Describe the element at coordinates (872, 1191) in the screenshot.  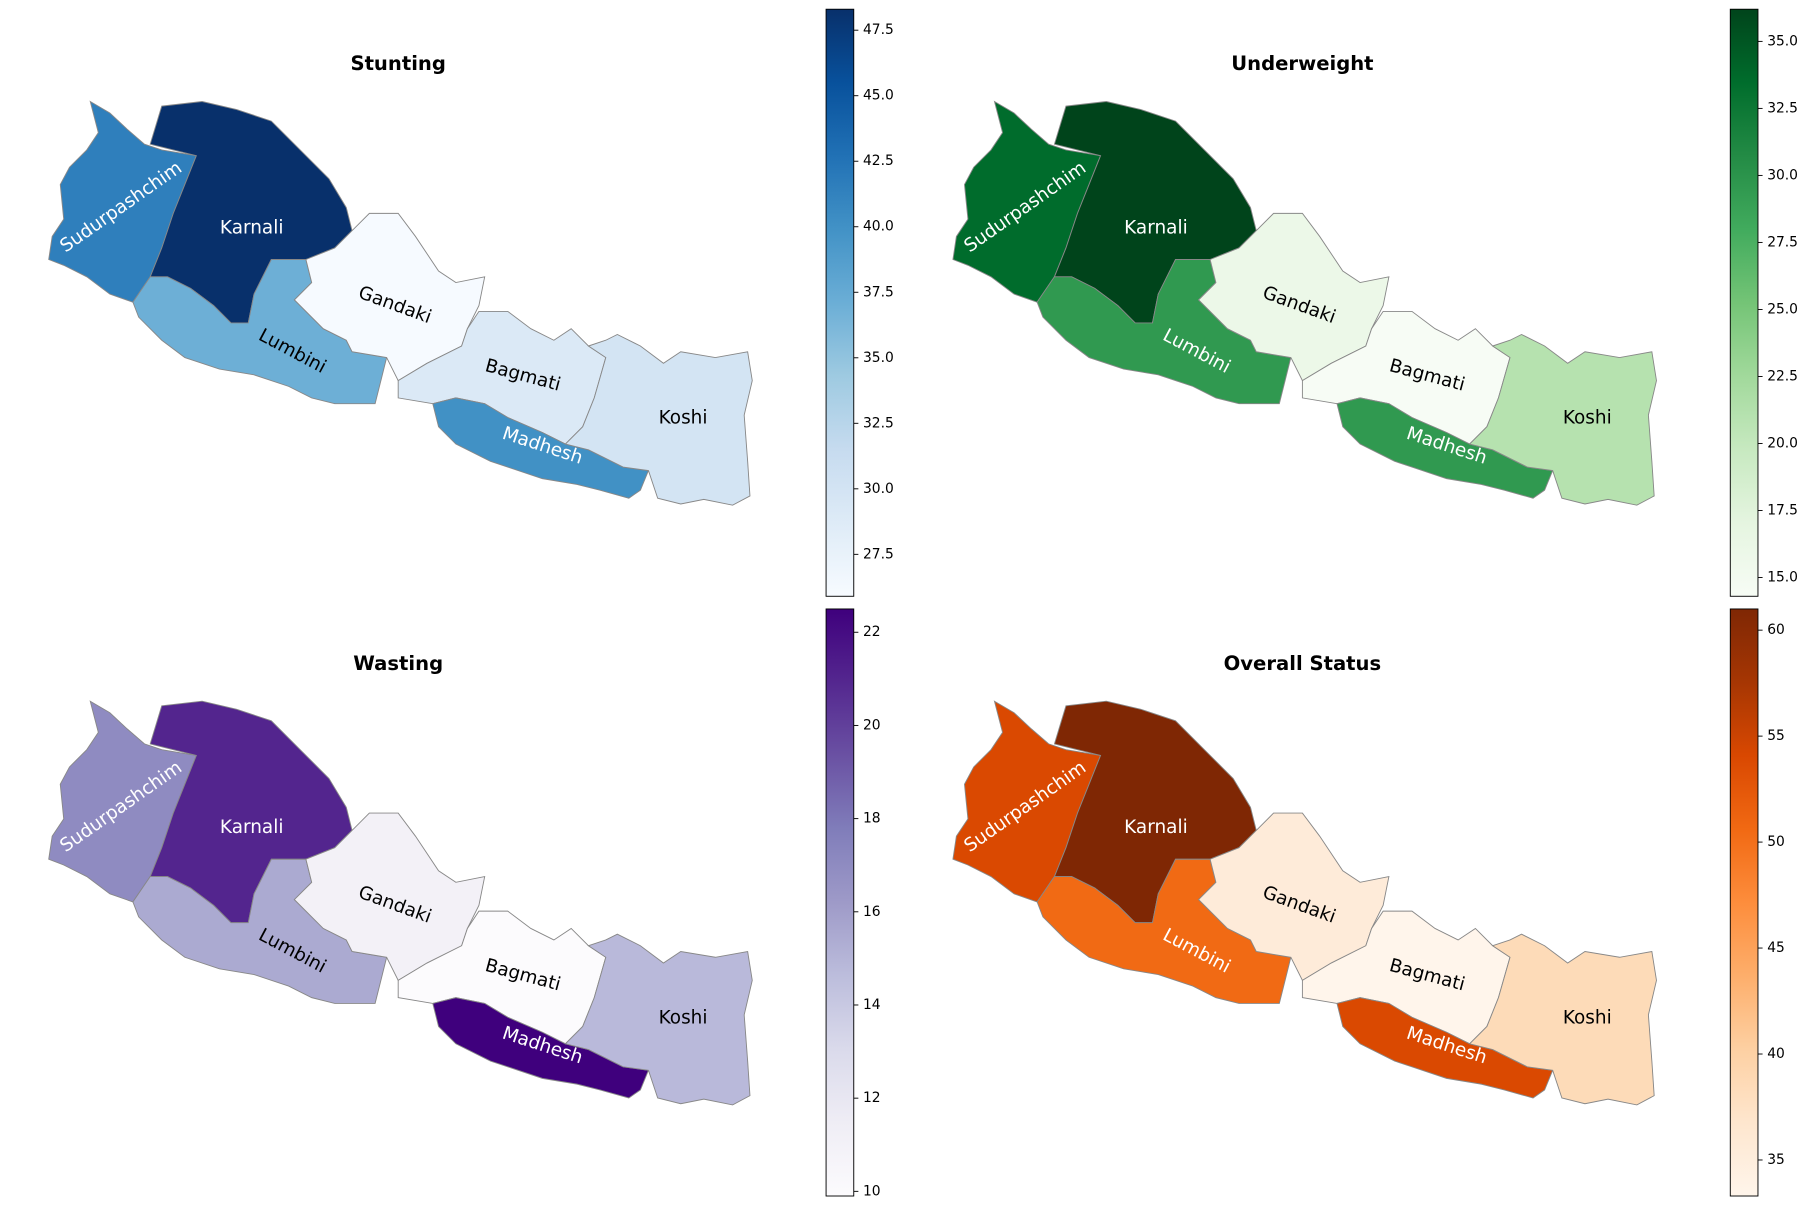
I see `colorbar-tick-label: 10` at that location.